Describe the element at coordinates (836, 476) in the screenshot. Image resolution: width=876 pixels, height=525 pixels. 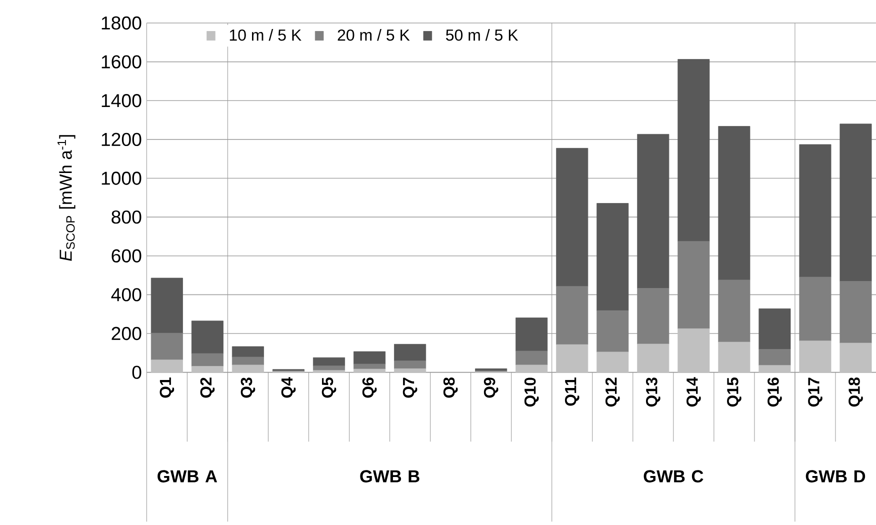
I see `text: GWB D` at that location.